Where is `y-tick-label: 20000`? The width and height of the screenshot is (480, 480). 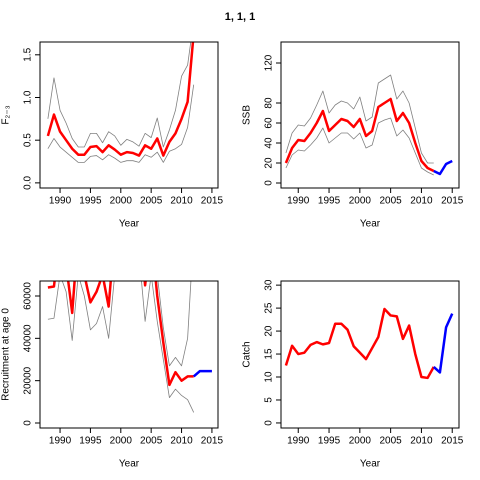
y-tick-label: 20000 is located at coordinates (28, 380).